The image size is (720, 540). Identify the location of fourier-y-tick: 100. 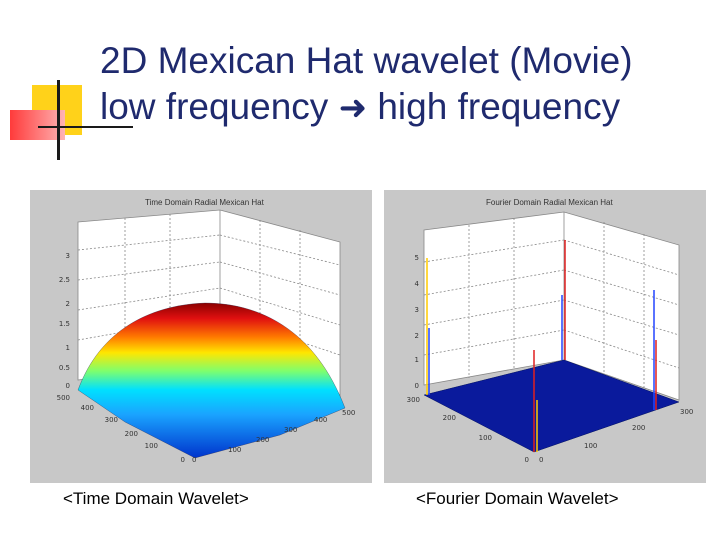
(485, 438).